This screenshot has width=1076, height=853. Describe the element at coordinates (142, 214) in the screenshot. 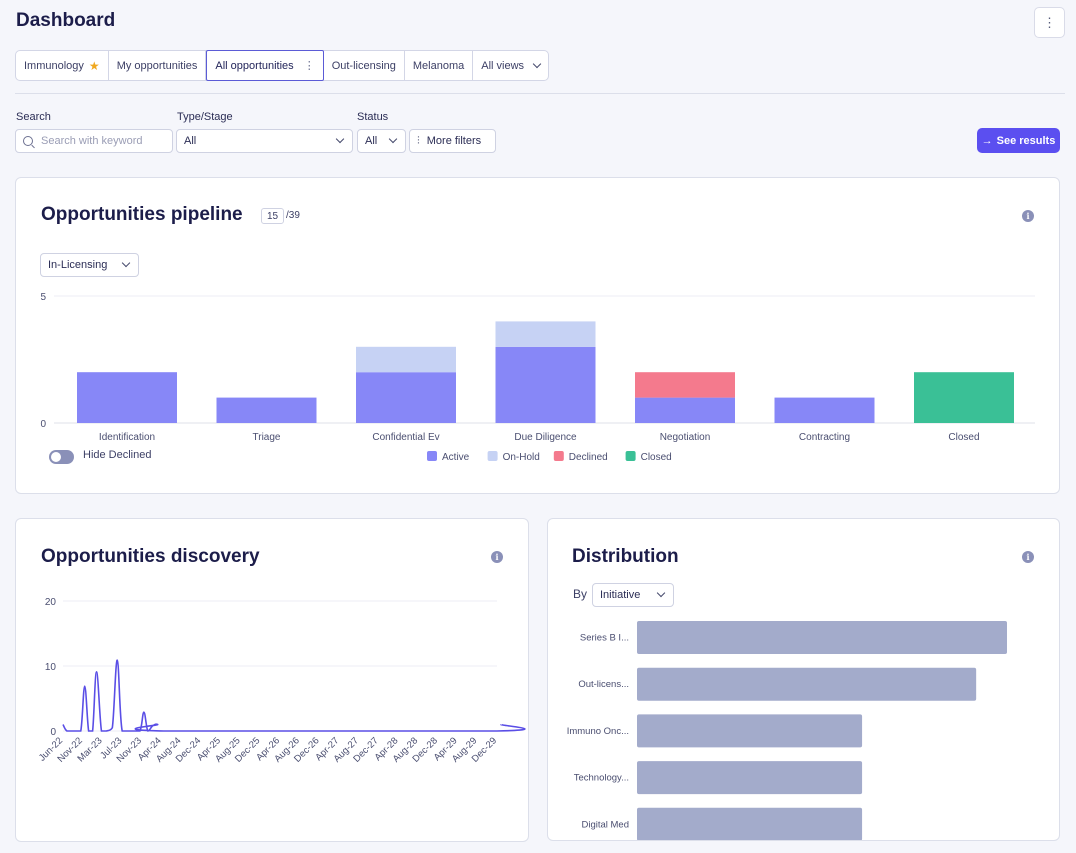

I see `pipeline-title: Opportunities pipeline` at that location.